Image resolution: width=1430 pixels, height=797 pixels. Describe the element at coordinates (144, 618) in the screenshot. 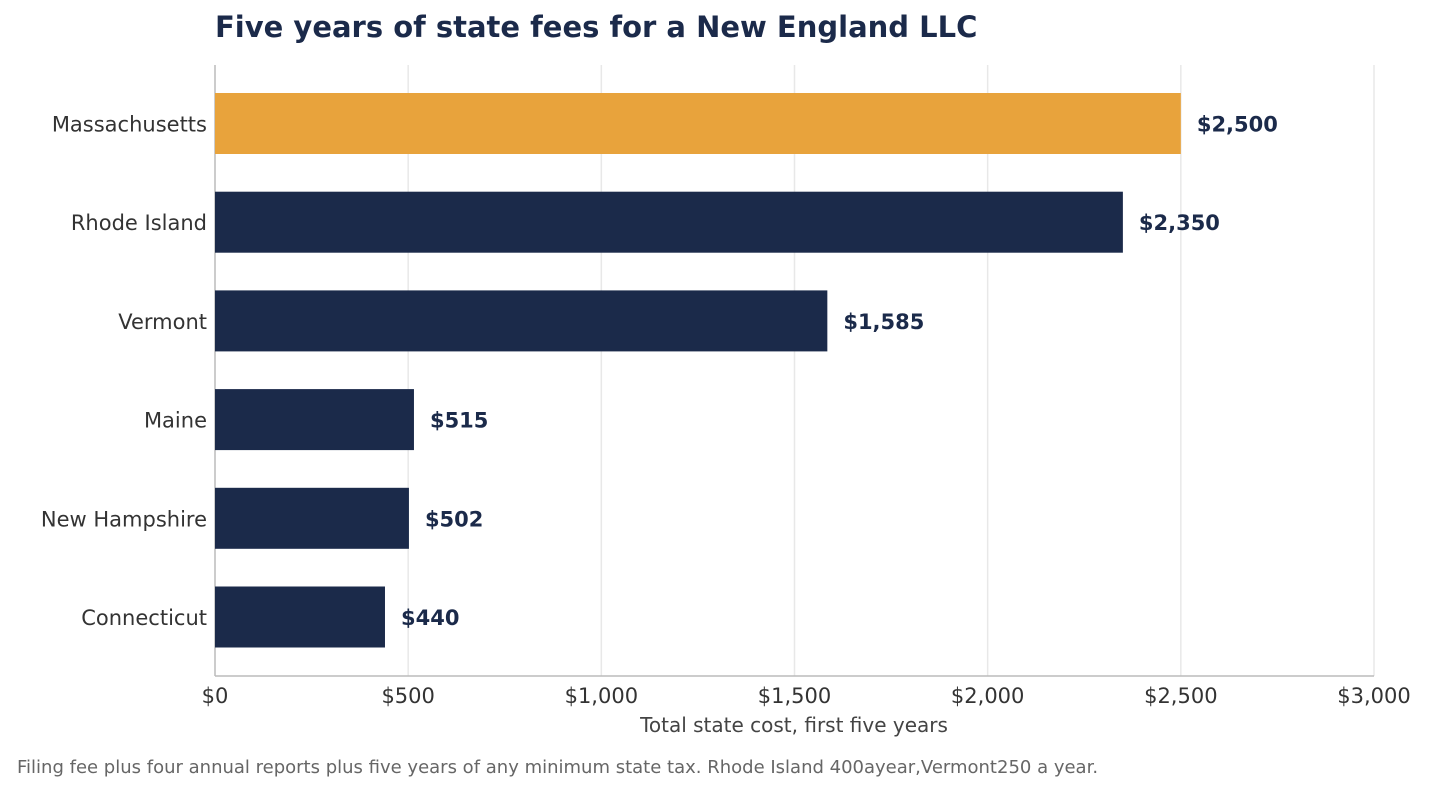

I see `category-label: Connecticut` at that location.